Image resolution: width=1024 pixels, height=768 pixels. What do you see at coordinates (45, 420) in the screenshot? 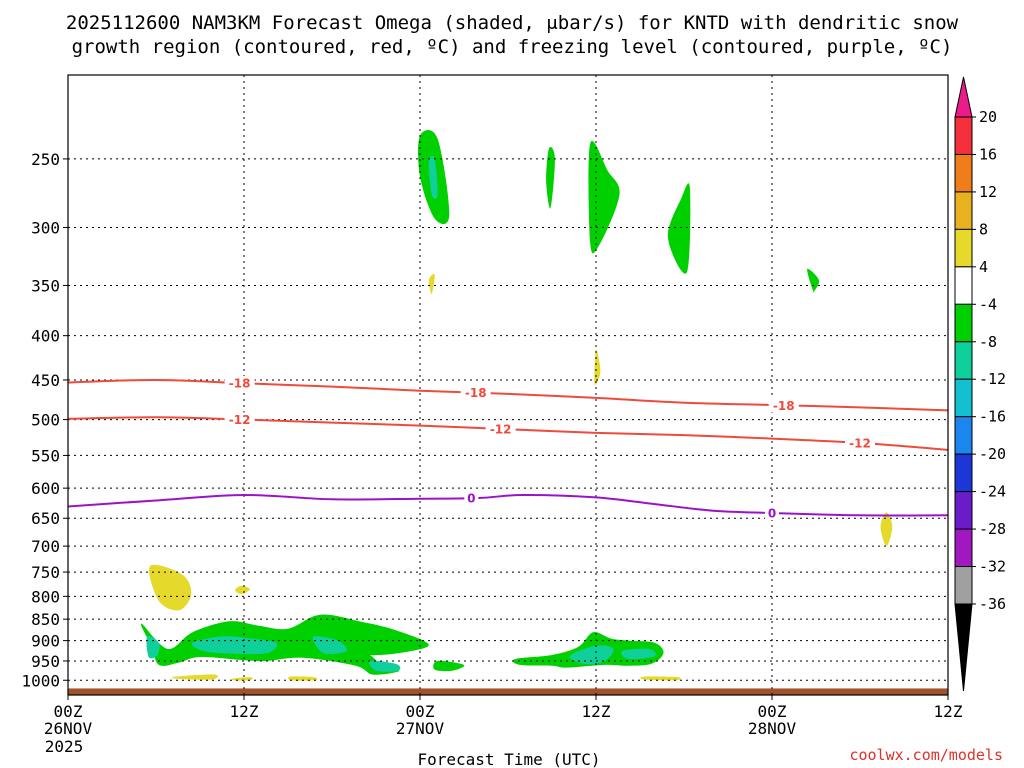
I see `y-tick-label-500: 500` at bounding box center [45, 420].